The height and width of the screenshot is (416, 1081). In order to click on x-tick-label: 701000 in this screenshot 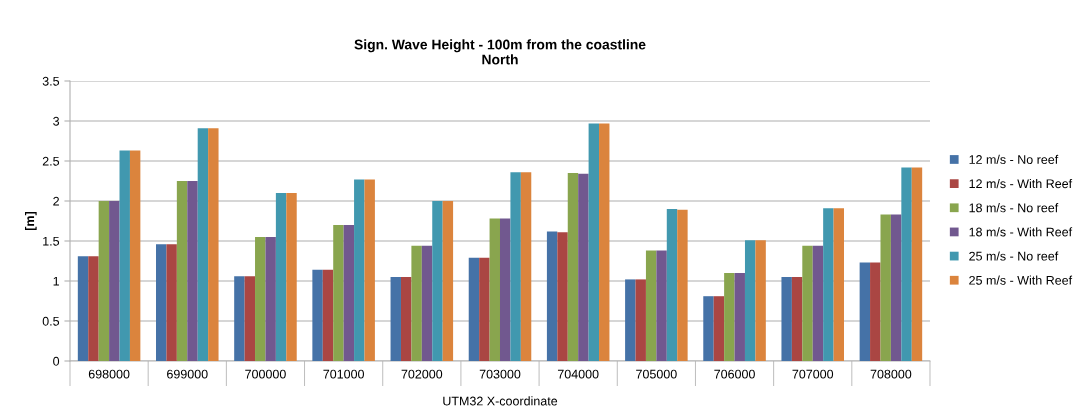, I will do `click(344, 374)`.